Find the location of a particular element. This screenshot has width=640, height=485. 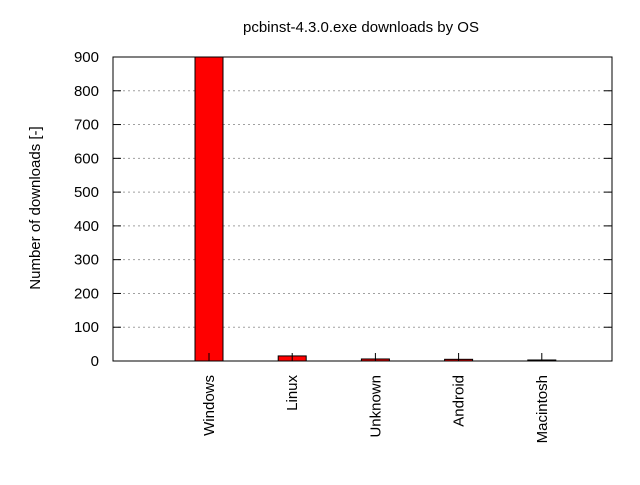

bar-windows is located at coordinates (209, 209).